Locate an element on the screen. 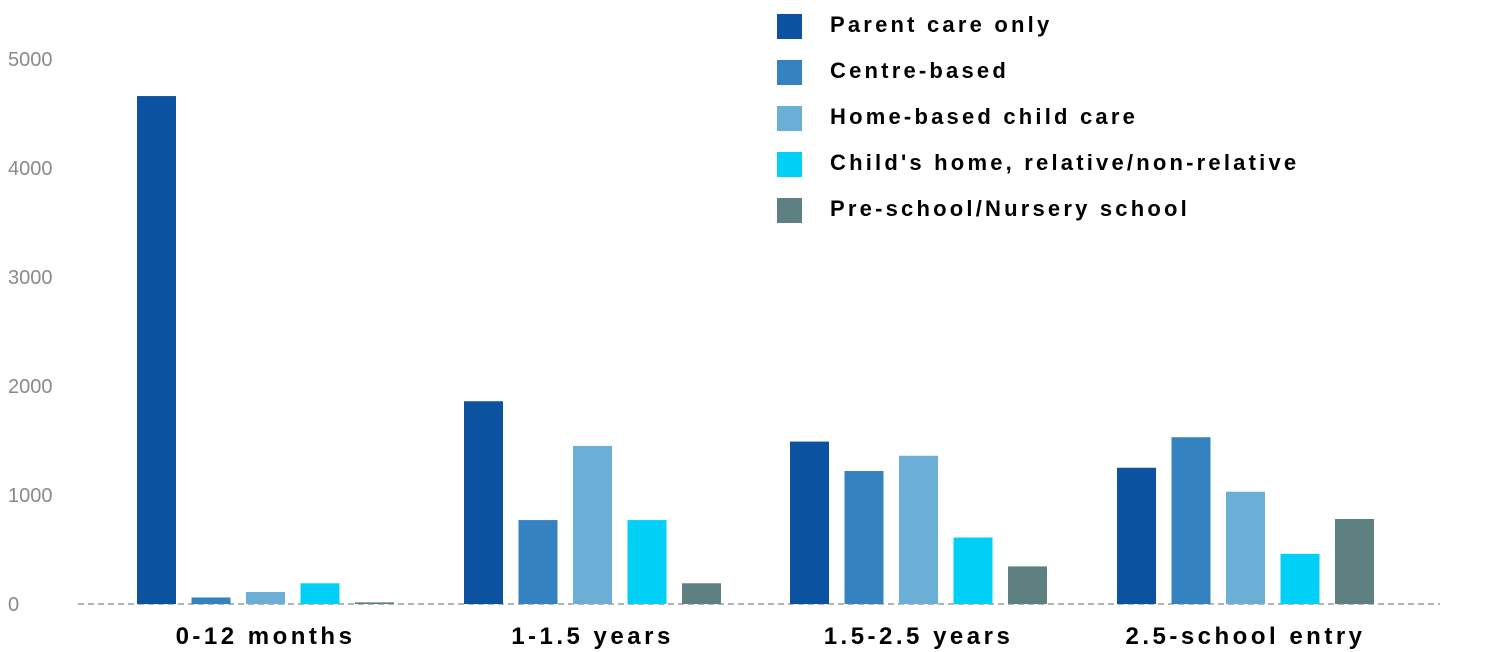 This screenshot has width=1491, height=652. x-tick-label: 1-1.5 years is located at coordinates (592, 636).